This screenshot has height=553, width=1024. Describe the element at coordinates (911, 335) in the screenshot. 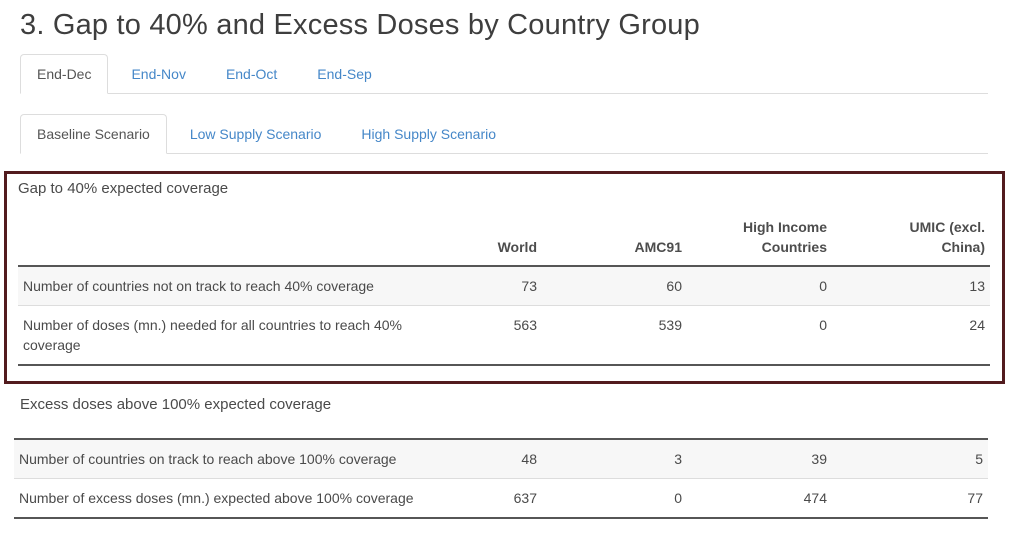

I see `cell-value: 24` at that location.